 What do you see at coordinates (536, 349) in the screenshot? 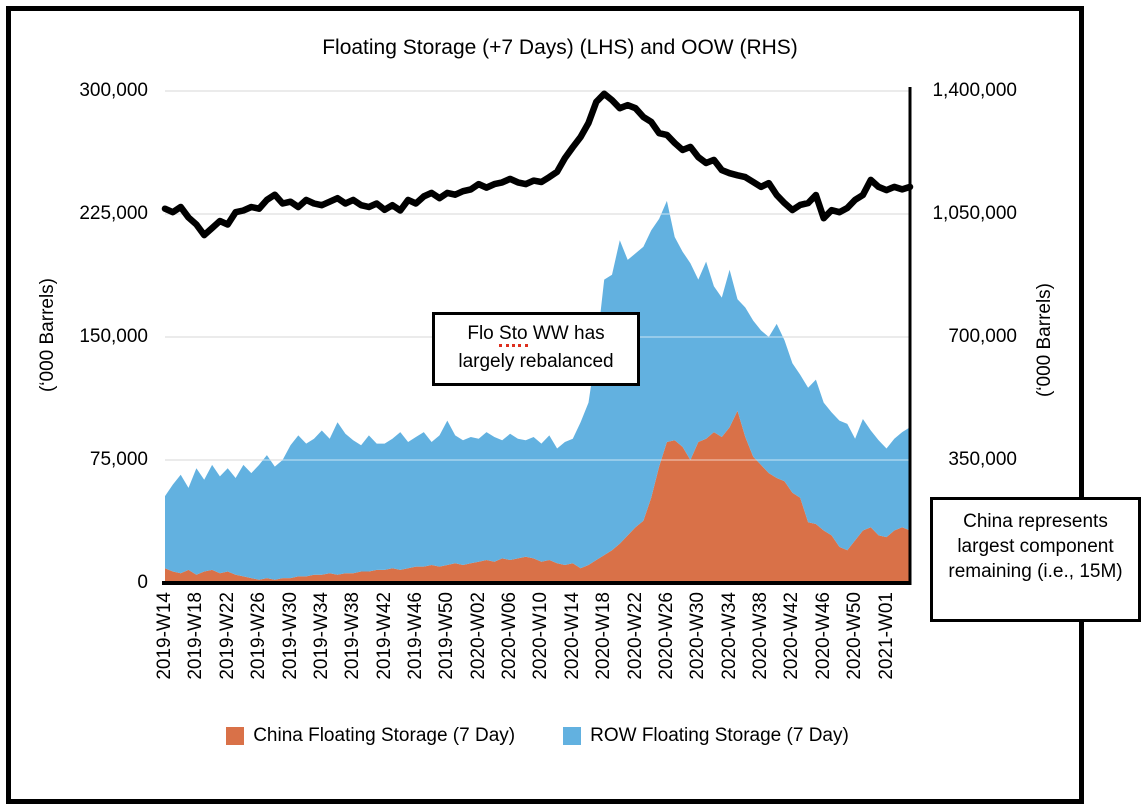
I see `annotation-flo-sto: Flo Sto WW has largely rebalanced` at bounding box center [536, 349].